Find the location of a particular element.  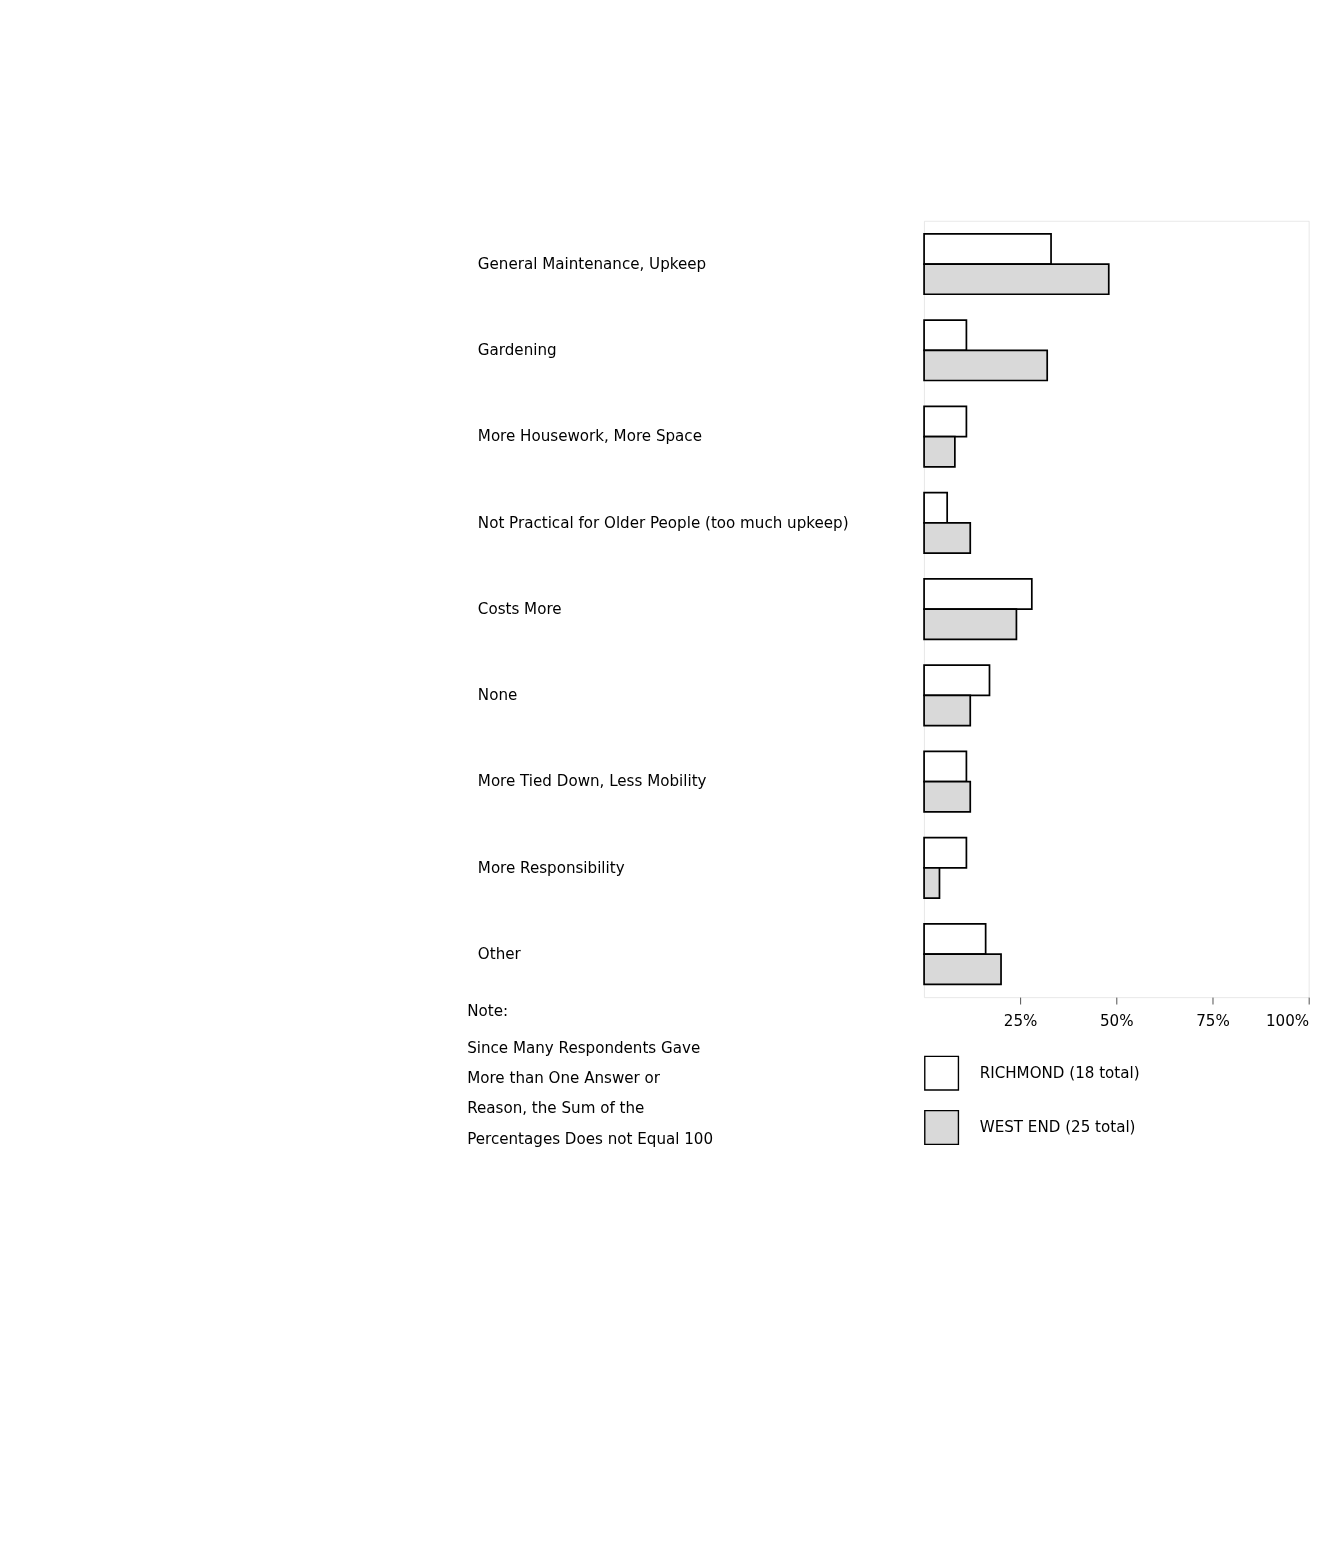

y-tick-label: More Housework, More Space is located at coordinates (589, 436).